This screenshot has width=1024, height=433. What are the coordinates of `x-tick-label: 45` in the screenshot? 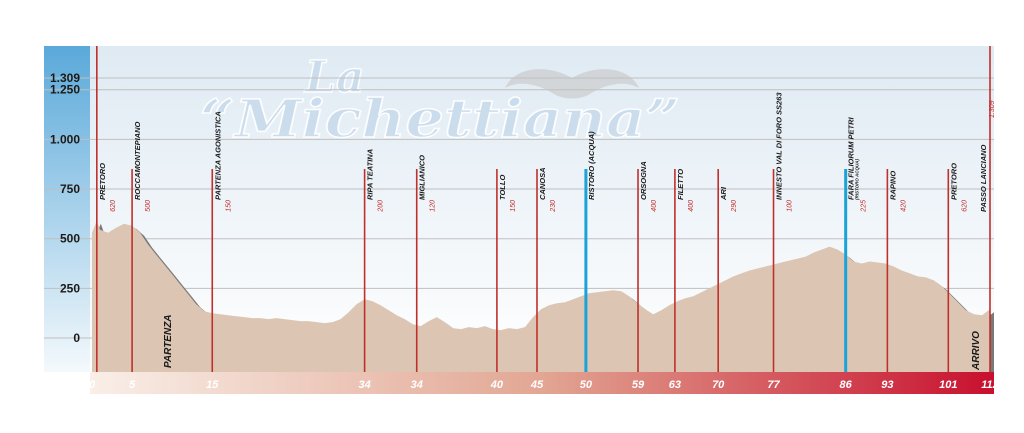 It's located at (537, 385).